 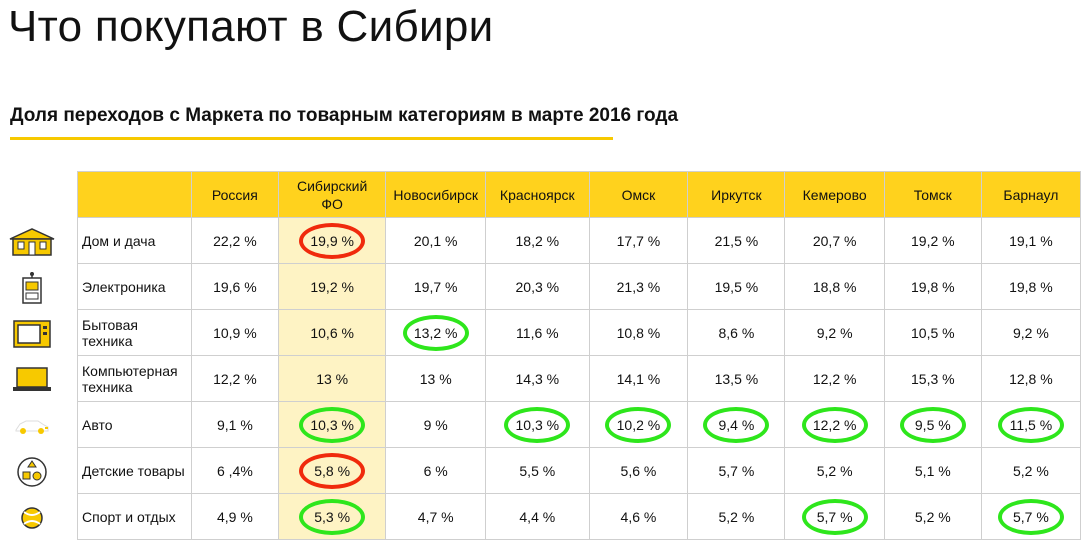 What do you see at coordinates (32, 380) in the screenshot?
I see `laptop-icon` at bounding box center [32, 380].